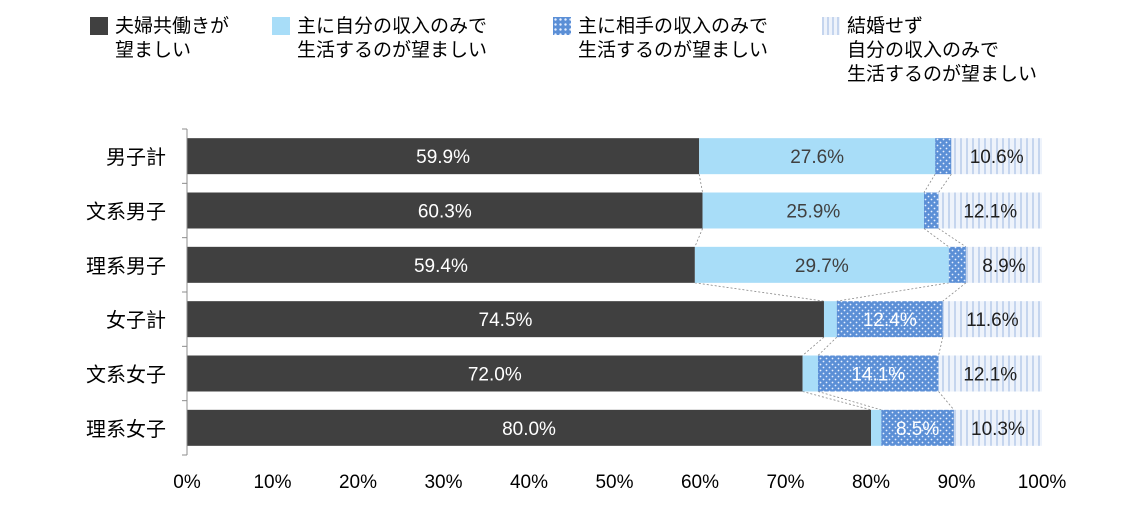 The width and height of the screenshot is (1139, 507). I want to click on data-label: 12.4%, so click(890, 320).